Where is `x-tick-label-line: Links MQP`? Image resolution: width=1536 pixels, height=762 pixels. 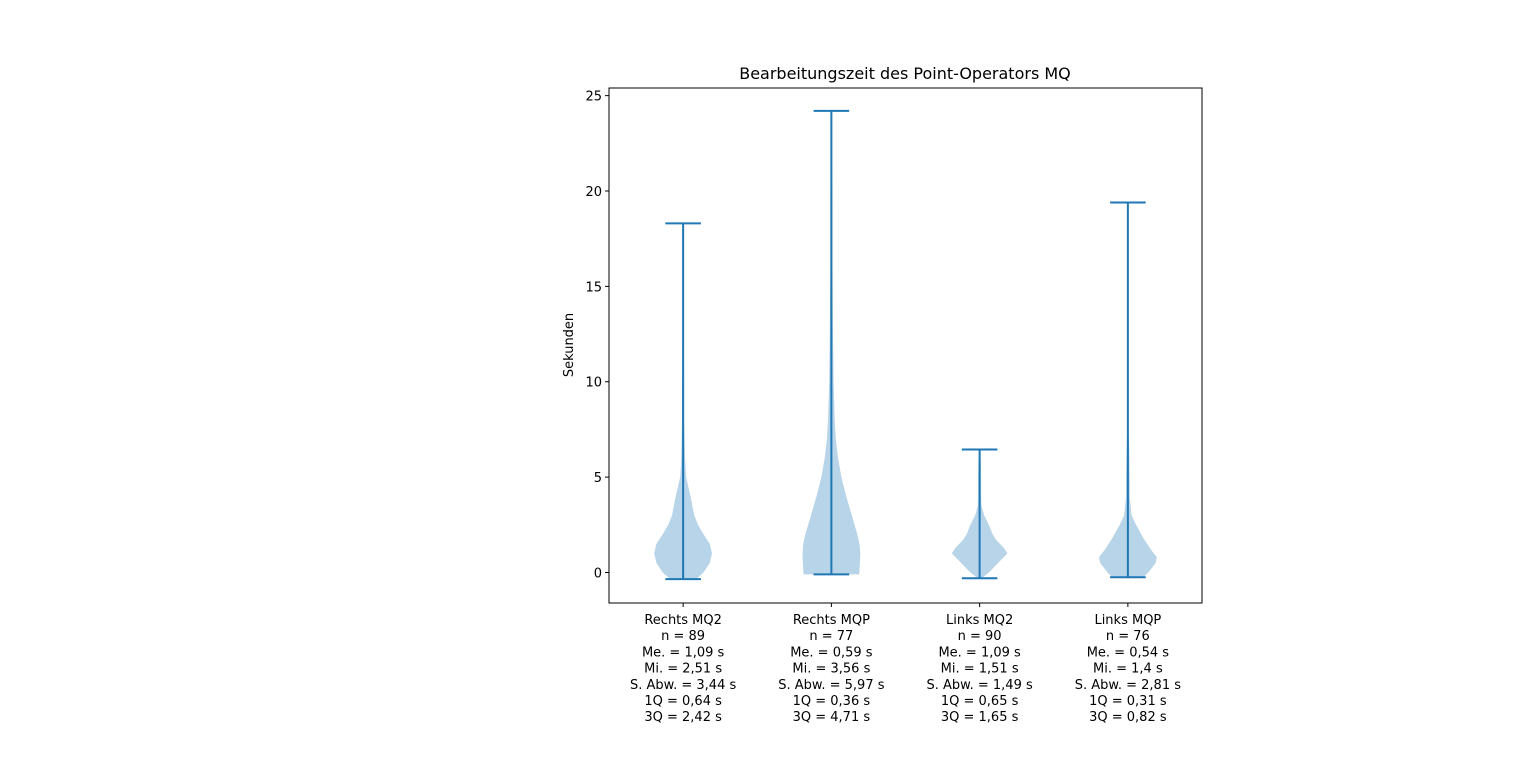 x-tick-label-line: Links MQP is located at coordinates (1127, 620).